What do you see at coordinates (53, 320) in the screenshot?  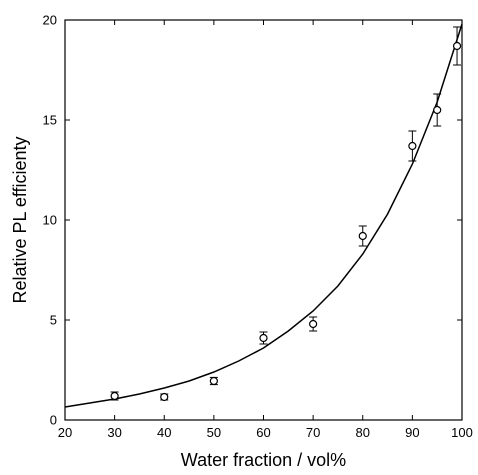 I see `y-tick-label-5: 5` at bounding box center [53, 320].